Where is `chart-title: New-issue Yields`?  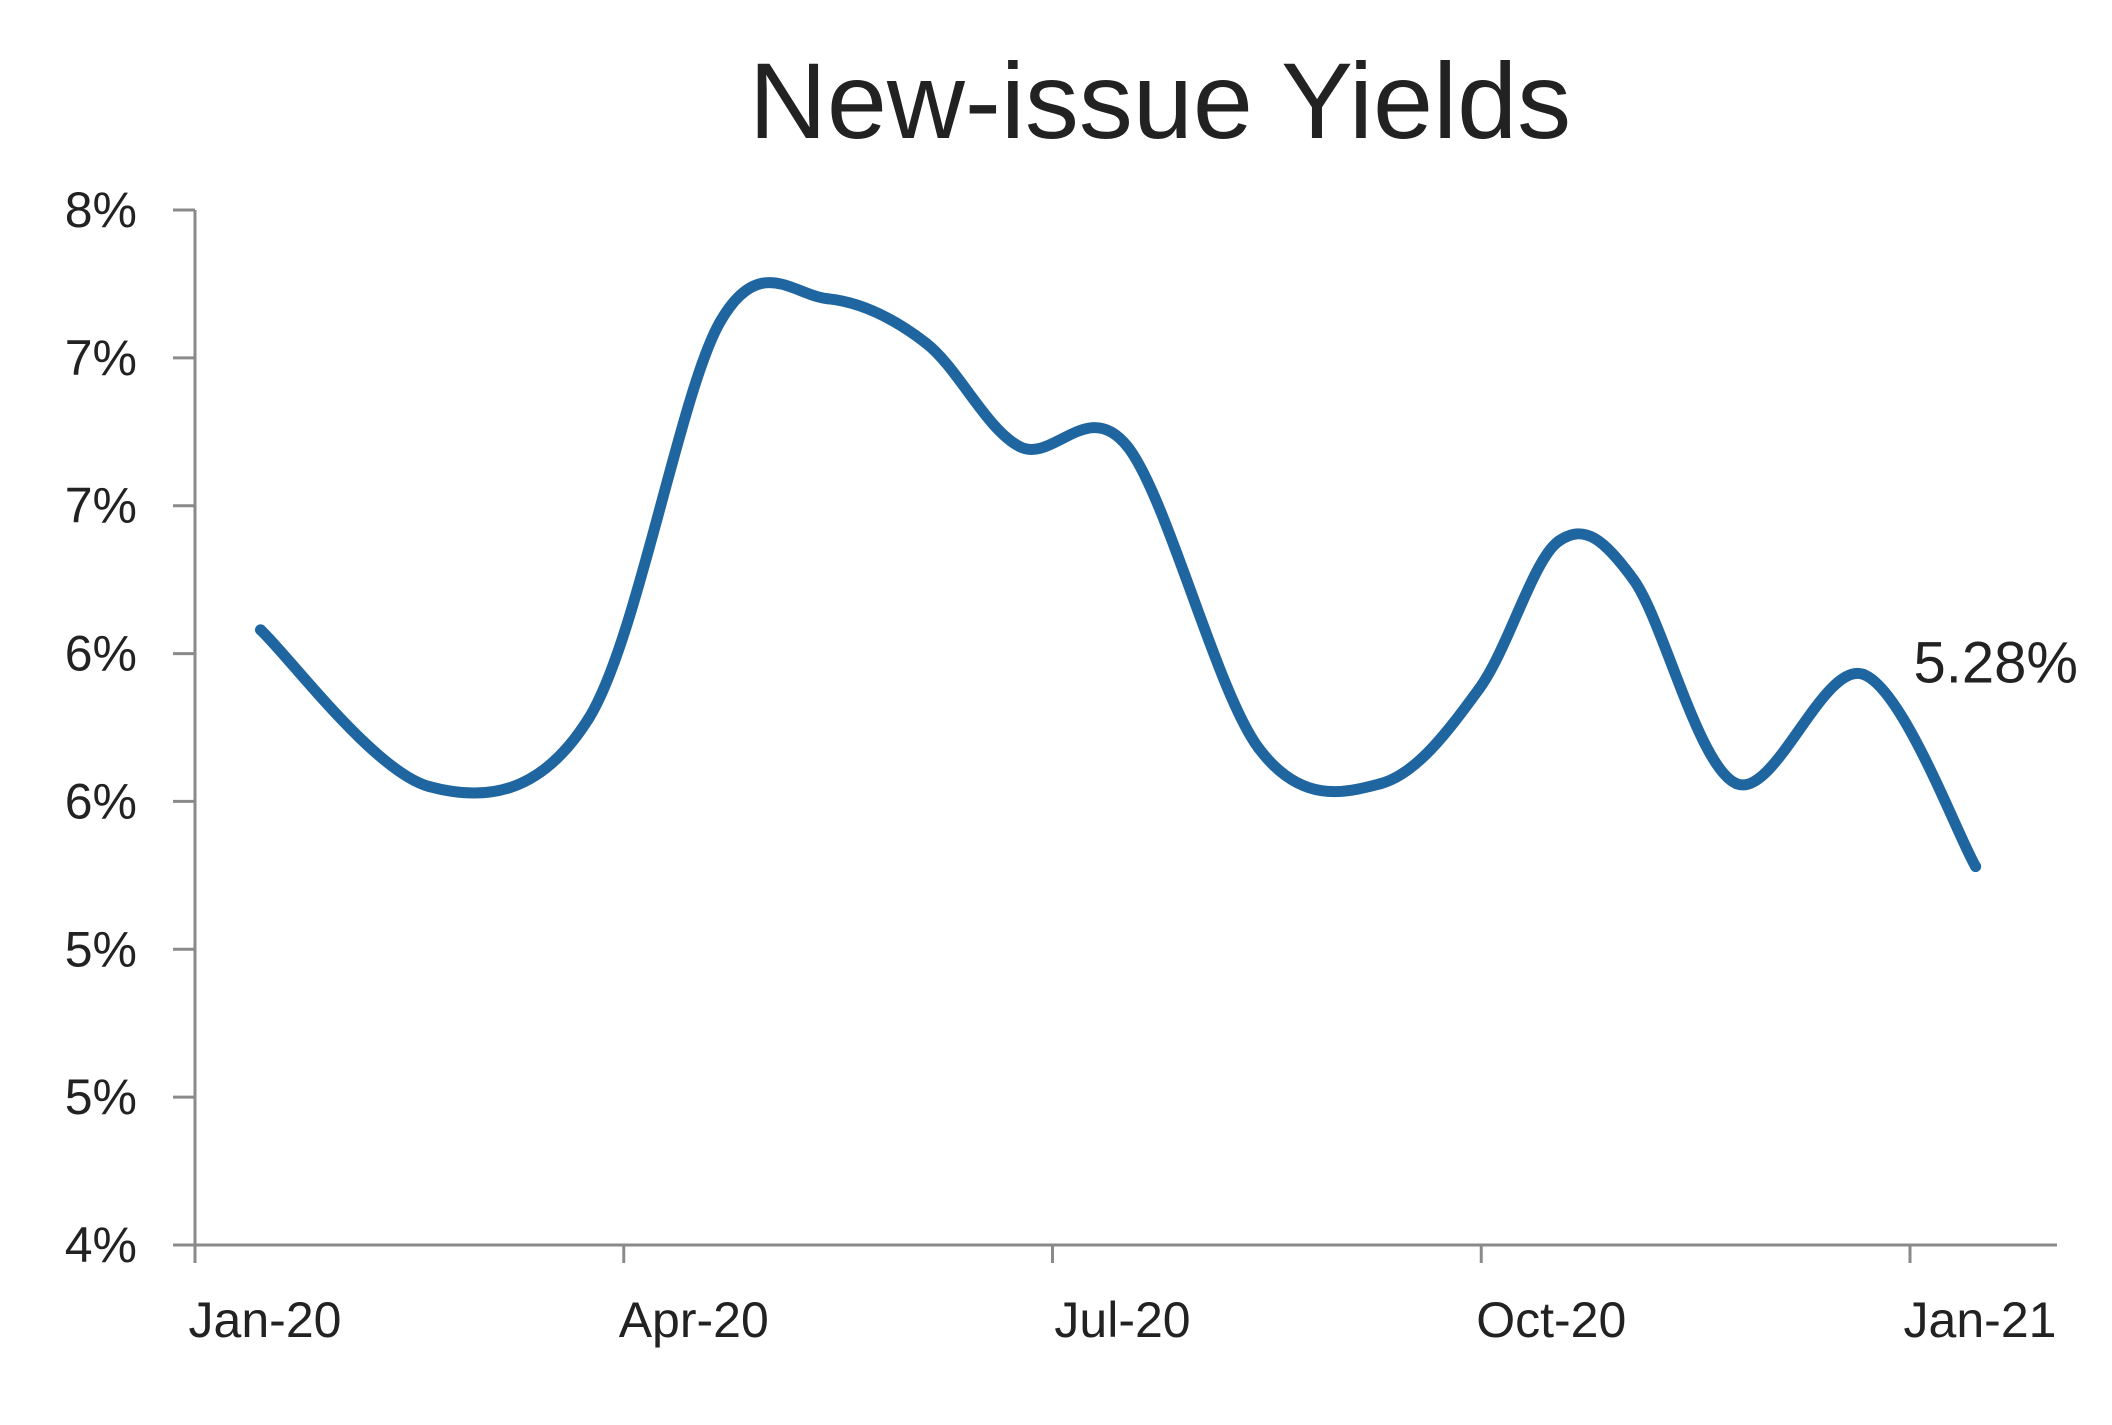
chart-title: New-issue Yields is located at coordinates (1160, 100).